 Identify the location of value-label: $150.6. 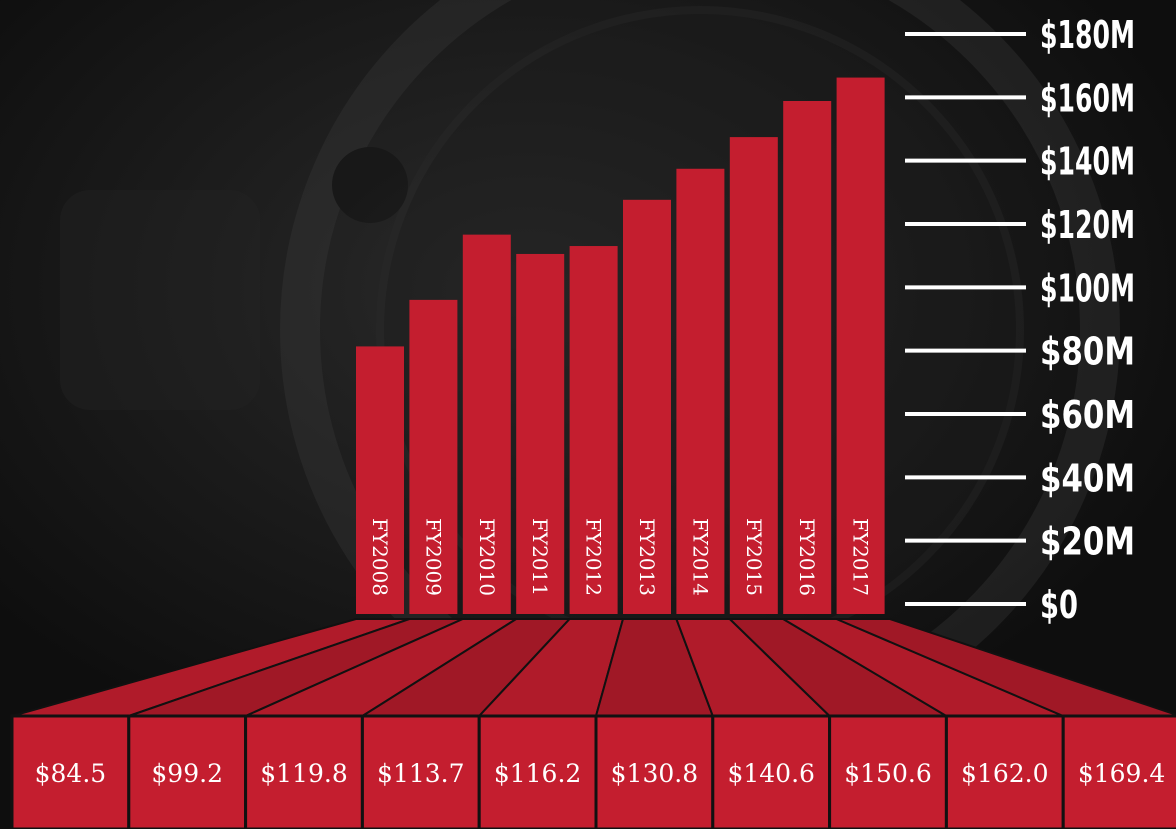
(887, 773).